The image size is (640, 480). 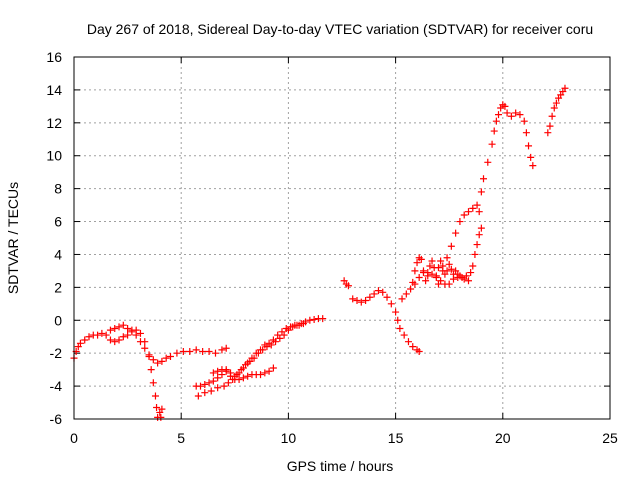 What do you see at coordinates (56, 419) in the screenshot?
I see `y-tick-label: -6` at bounding box center [56, 419].